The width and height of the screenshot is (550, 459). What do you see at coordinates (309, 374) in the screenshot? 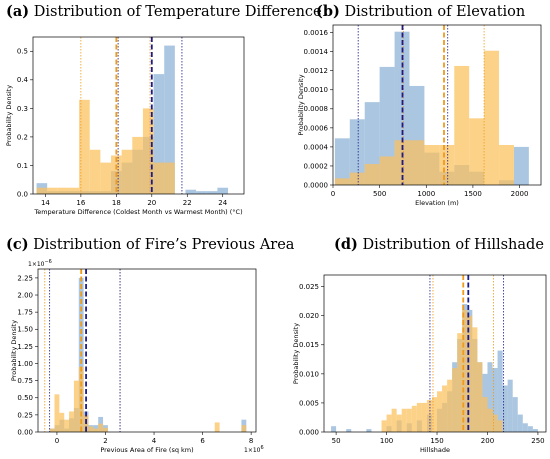
I see `panel-d-ytick-label-2: 0.010` at bounding box center [309, 374].